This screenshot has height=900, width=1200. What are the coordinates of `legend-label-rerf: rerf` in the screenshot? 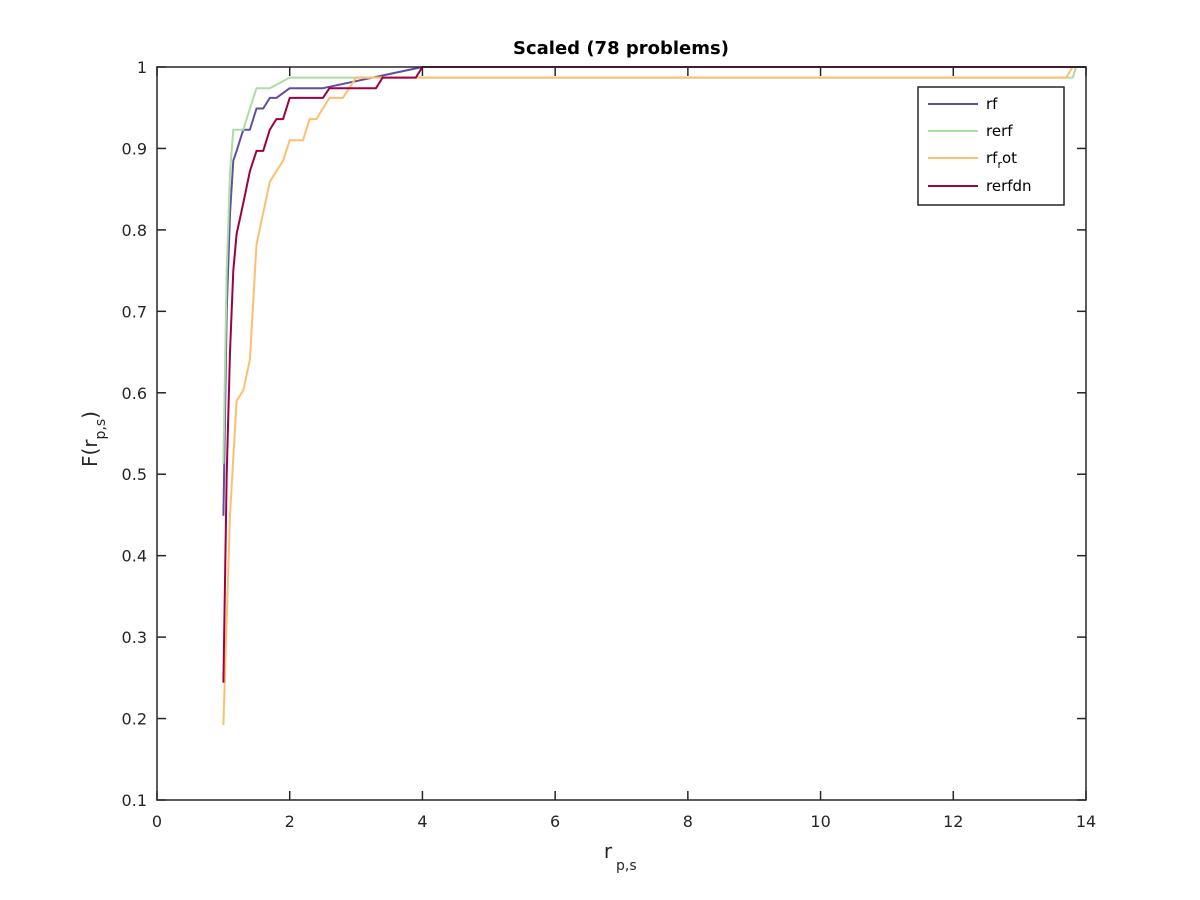 It's located at (999, 131).